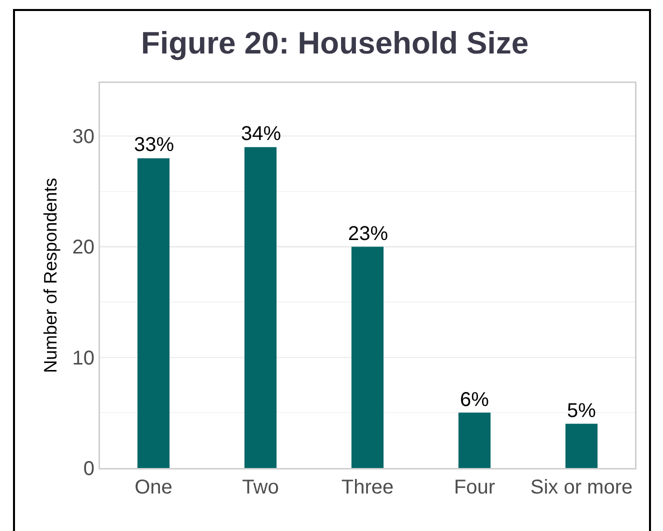  What do you see at coordinates (154, 145) in the screenshot?
I see `annotation: 33%` at bounding box center [154, 145].